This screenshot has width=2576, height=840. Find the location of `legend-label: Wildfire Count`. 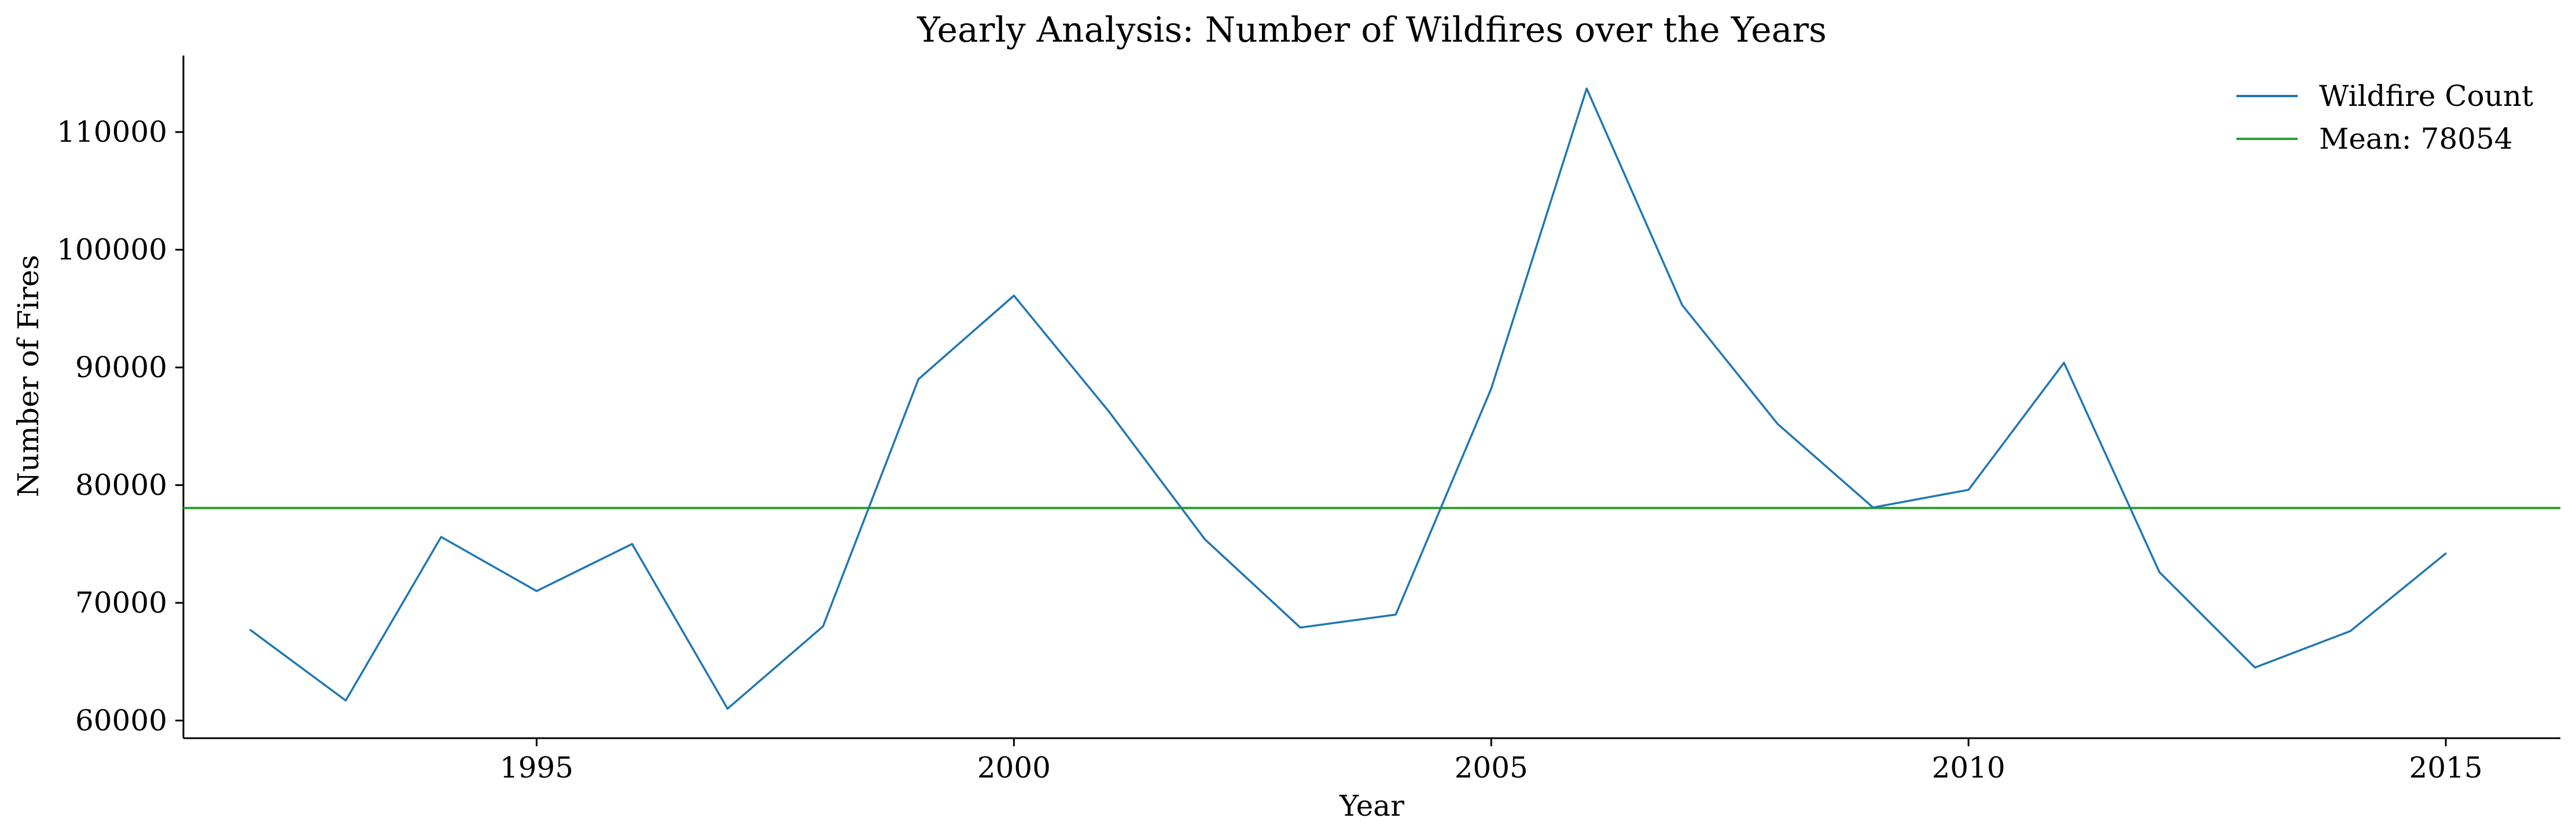

legend-label: Wildfire Count is located at coordinates (2426, 96).